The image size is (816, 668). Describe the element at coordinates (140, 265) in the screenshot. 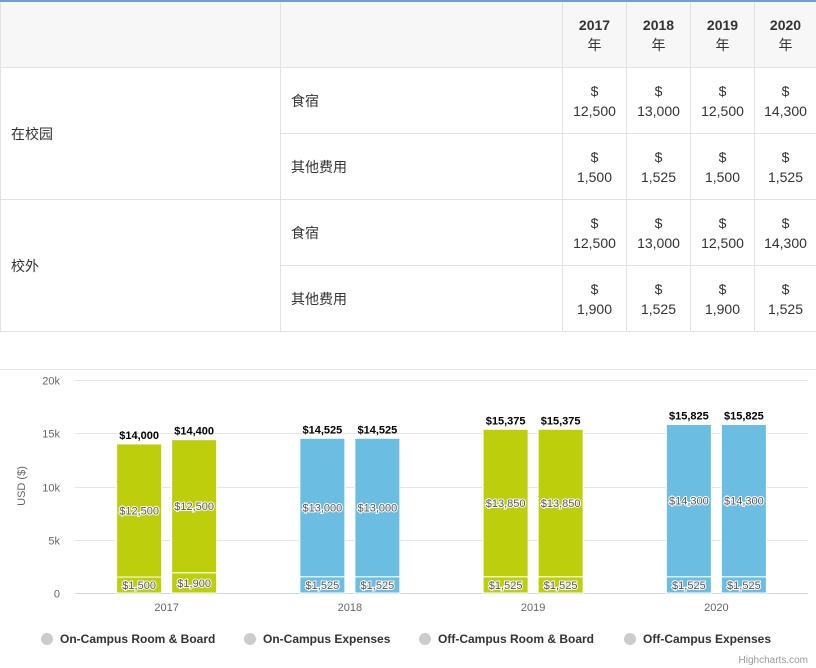

I see `location-label: 校外` at that location.